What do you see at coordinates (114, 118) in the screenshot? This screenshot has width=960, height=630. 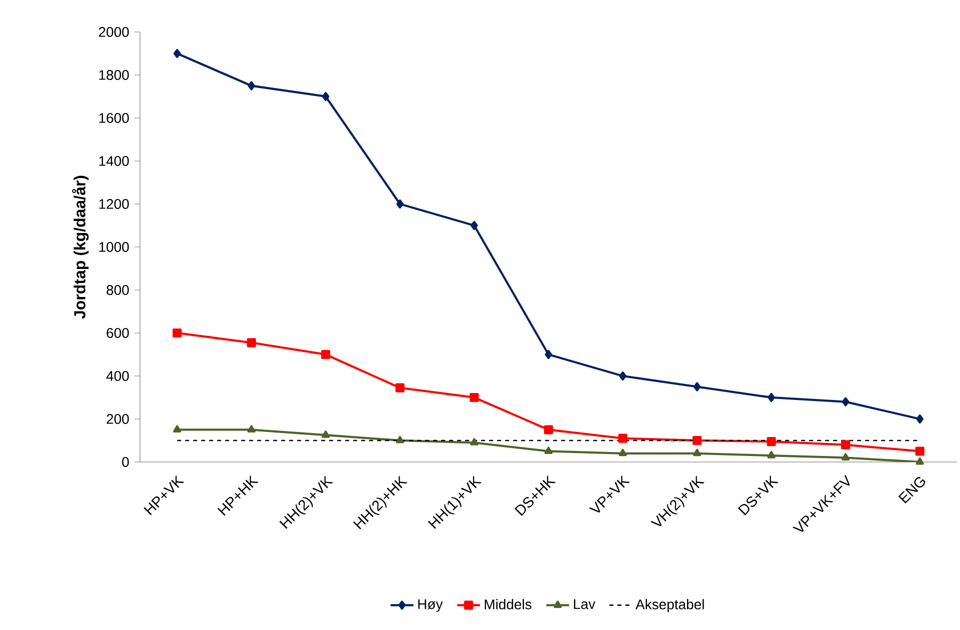 I see `y-tick-label: 1600` at bounding box center [114, 118].